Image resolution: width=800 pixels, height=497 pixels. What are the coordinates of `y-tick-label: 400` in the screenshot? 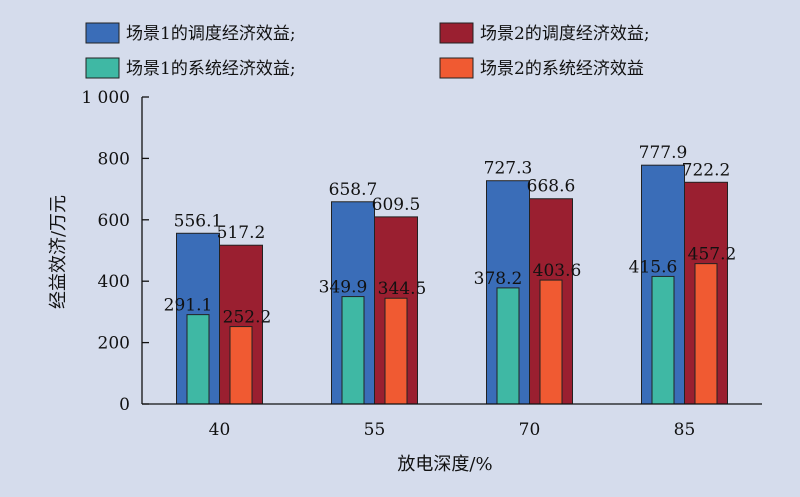 It's located at (114, 282).